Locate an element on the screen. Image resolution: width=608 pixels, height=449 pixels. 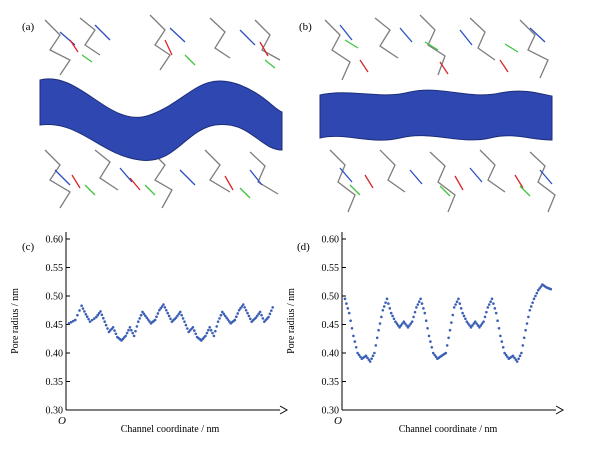
chart-c-ytick-label: 0.30 is located at coordinates (55, 411).